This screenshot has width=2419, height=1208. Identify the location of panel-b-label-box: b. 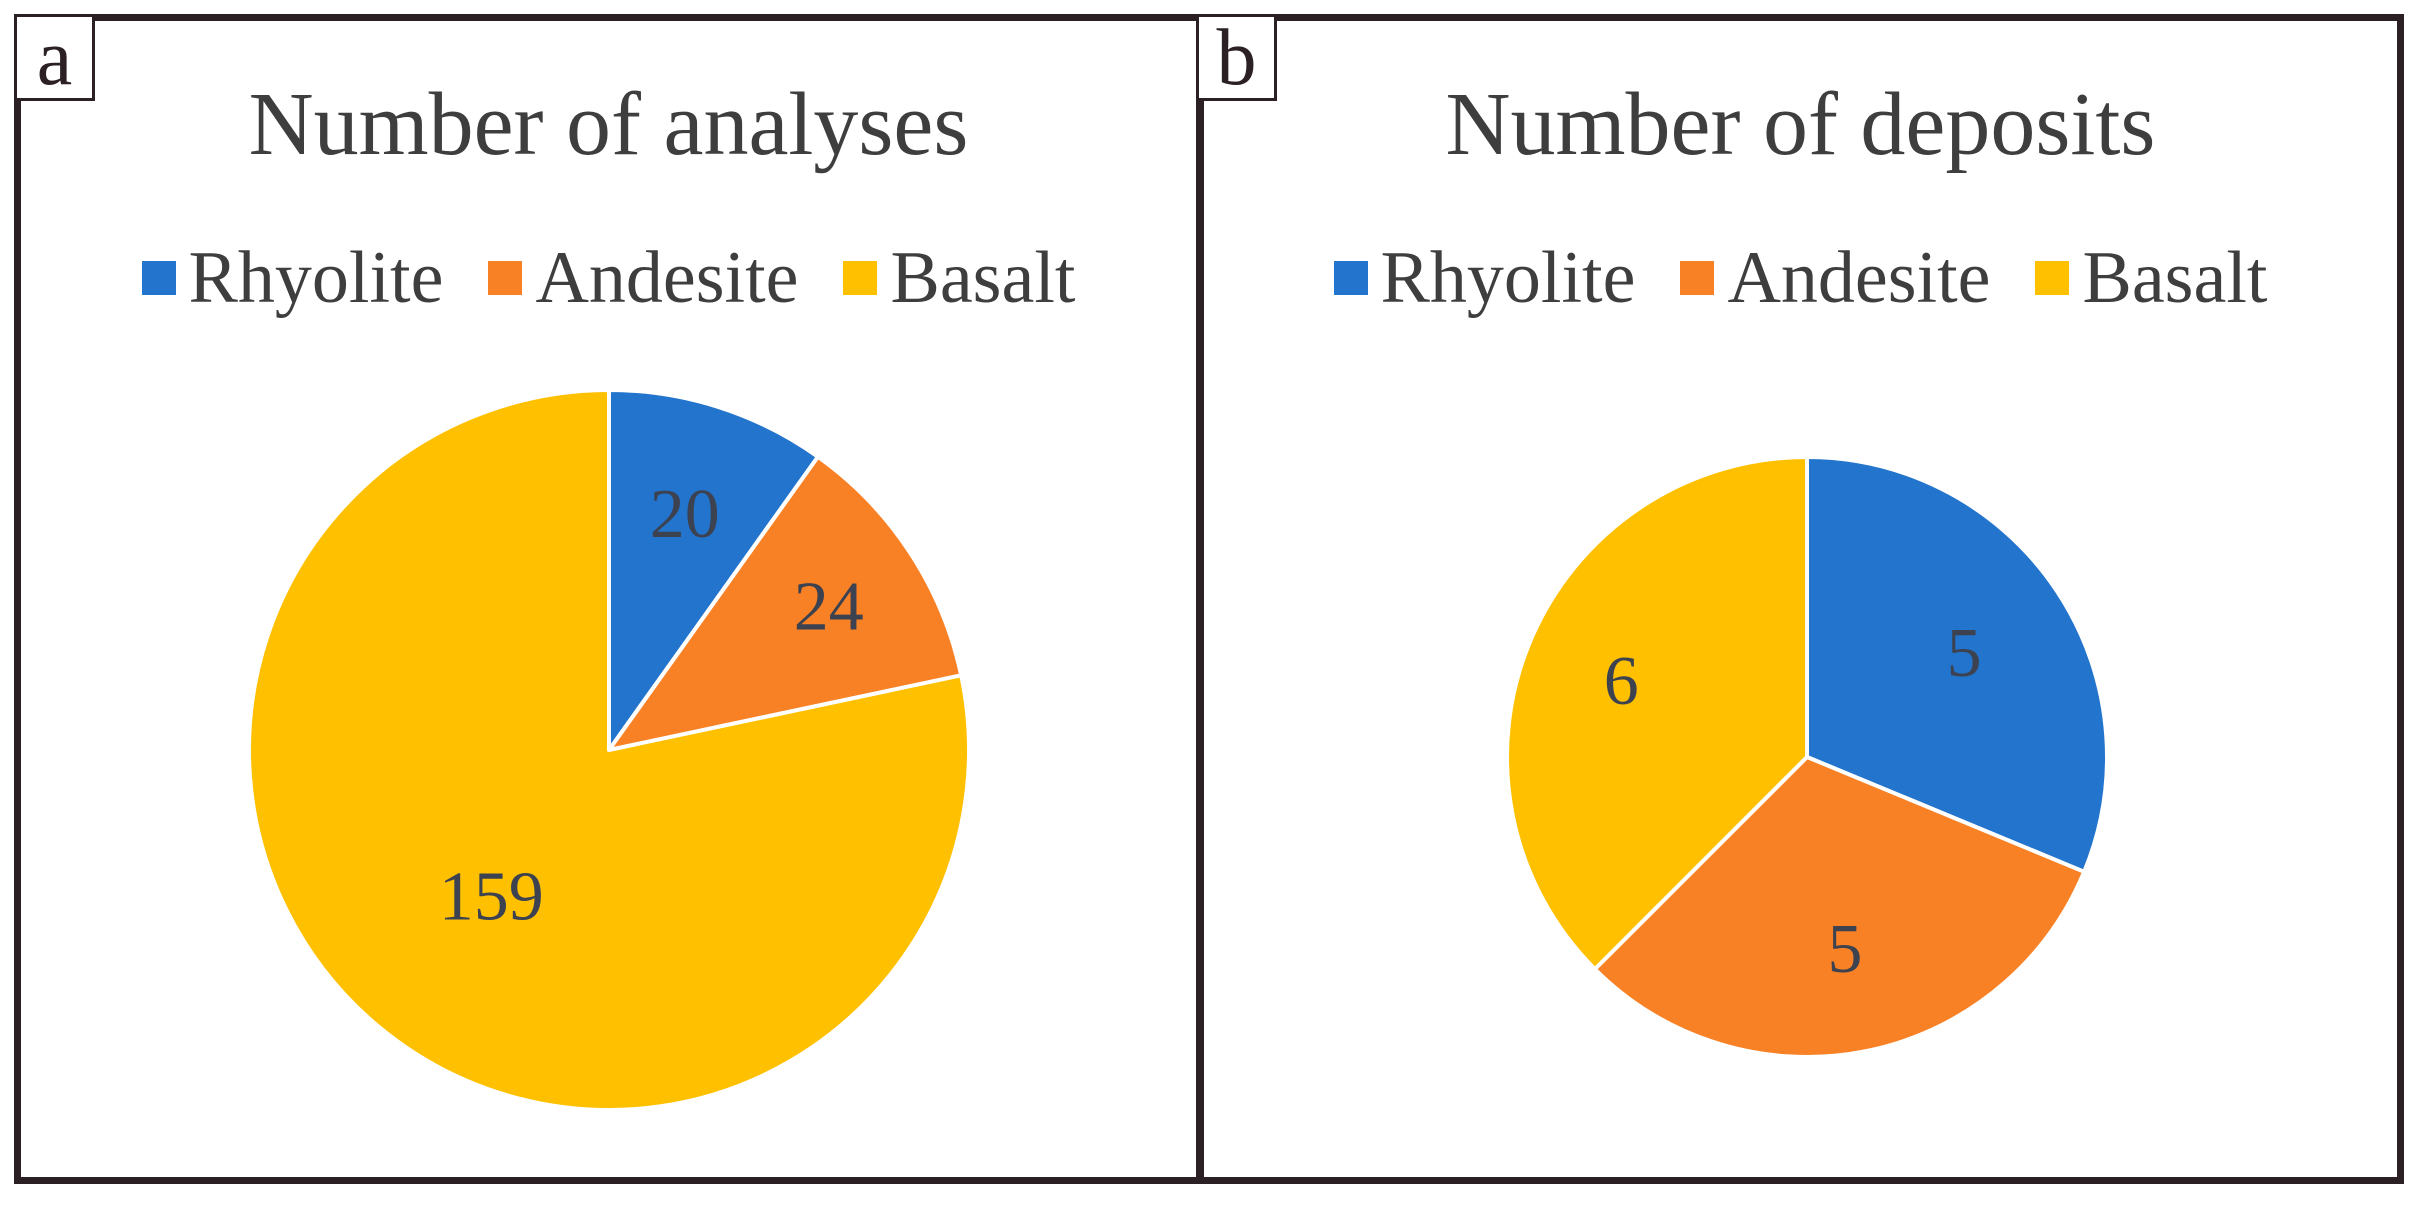
(1236, 57).